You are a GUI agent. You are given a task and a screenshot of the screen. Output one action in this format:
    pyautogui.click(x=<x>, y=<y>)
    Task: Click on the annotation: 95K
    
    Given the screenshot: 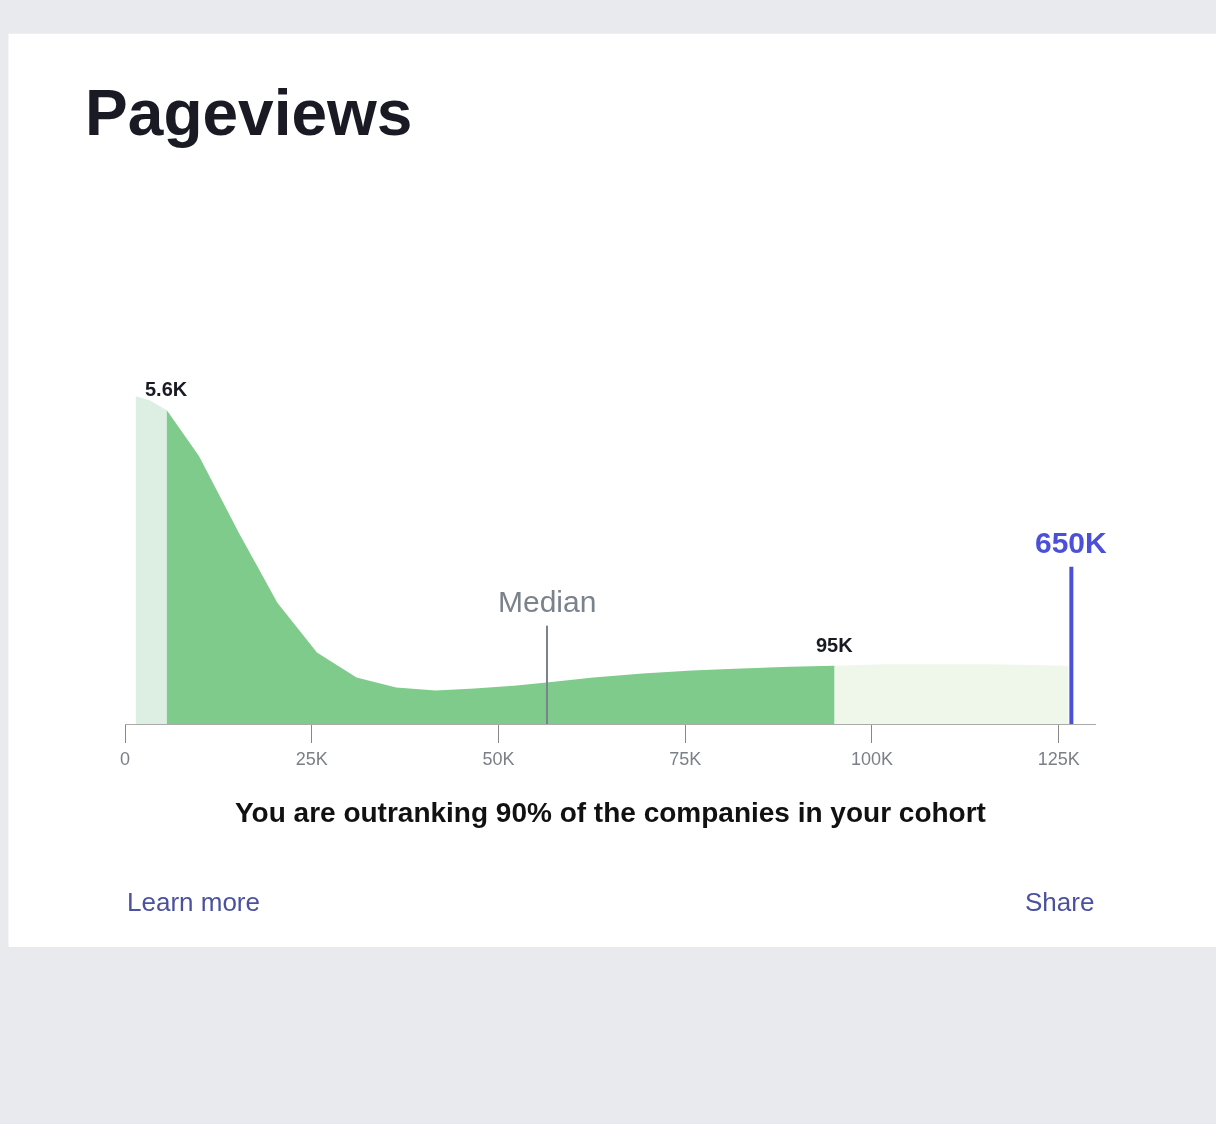 What is the action you would take?
    pyautogui.click(x=835, y=645)
    